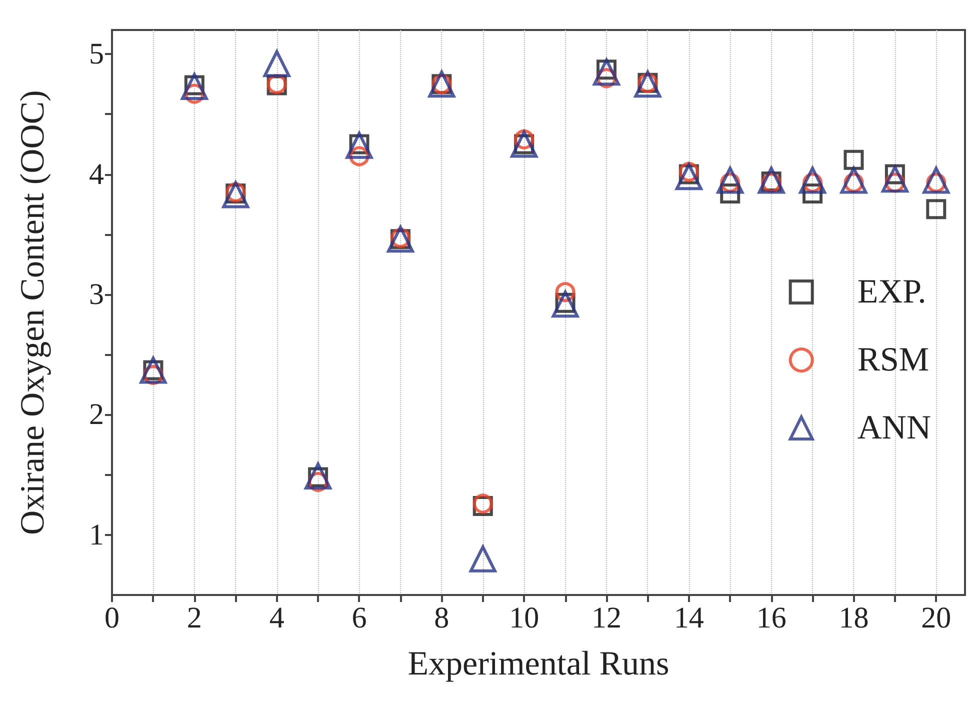 The width and height of the screenshot is (976, 711). What do you see at coordinates (894, 428) in the screenshot?
I see `legend-label: ANN` at bounding box center [894, 428].